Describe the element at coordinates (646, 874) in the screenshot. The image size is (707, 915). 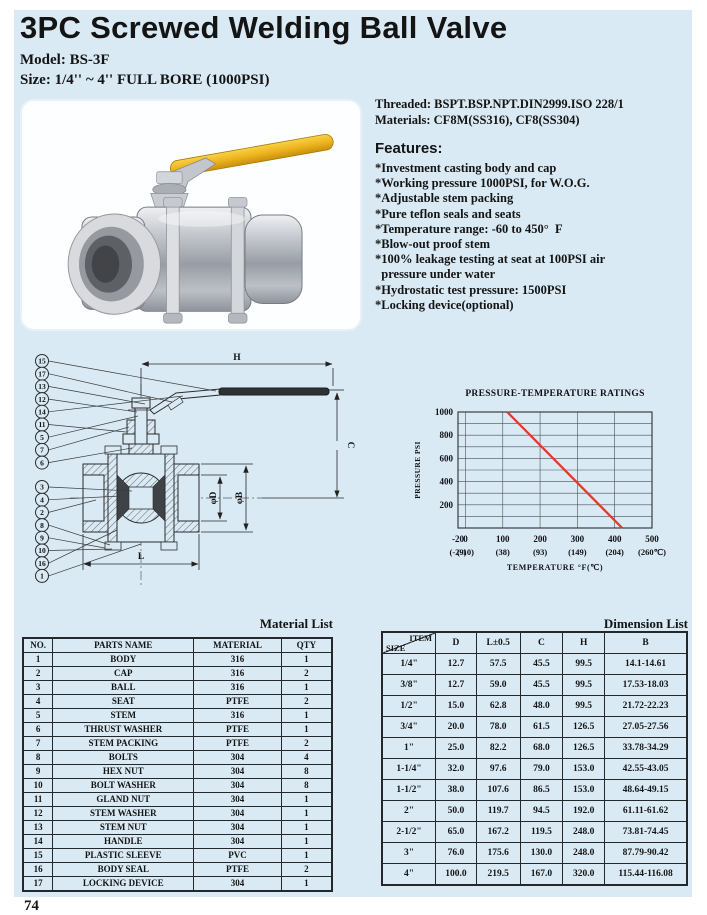
I see `table-cell: 115.44-116.08` at that location.